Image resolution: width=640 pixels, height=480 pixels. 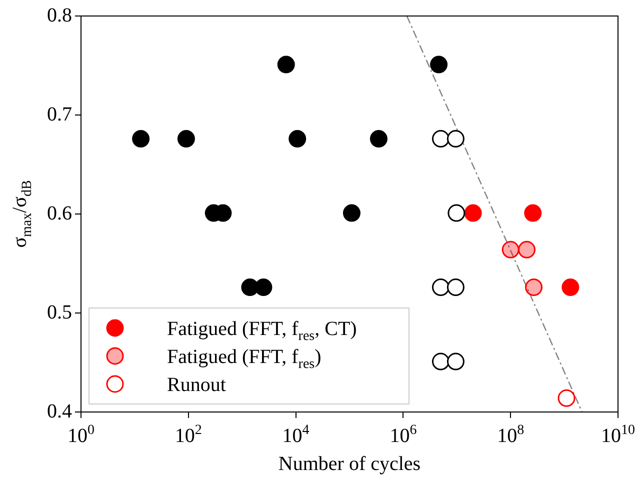 What do you see at coordinates (349, 464) in the screenshot?
I see `x-axis-title: Number of cycles` at bounding box center [349, 464].